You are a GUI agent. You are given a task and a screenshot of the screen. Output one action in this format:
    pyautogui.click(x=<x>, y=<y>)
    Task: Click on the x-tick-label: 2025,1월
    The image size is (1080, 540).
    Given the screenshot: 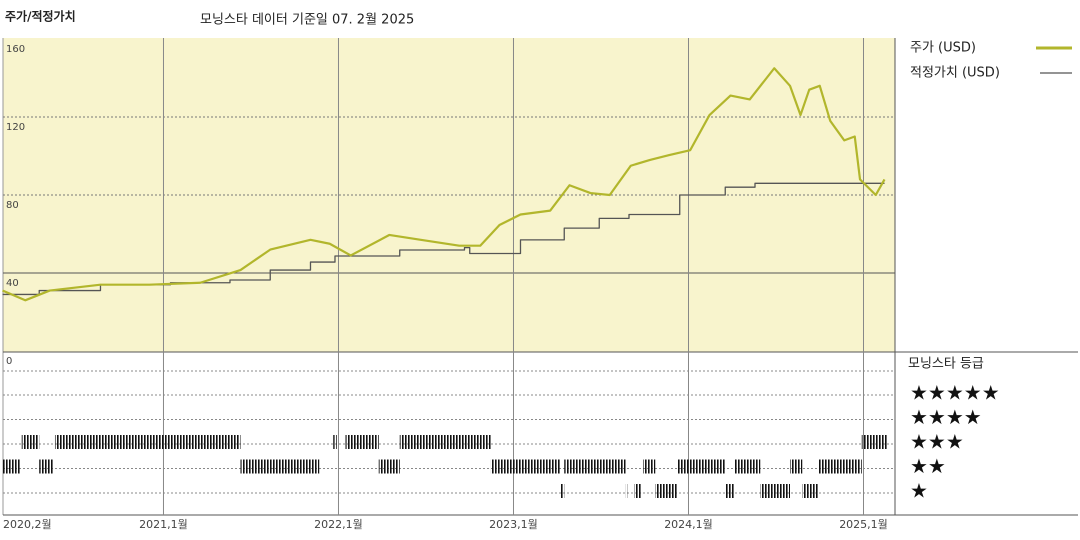 What is the action you would take?
    pyautogui.click(x=863, y=524)
    